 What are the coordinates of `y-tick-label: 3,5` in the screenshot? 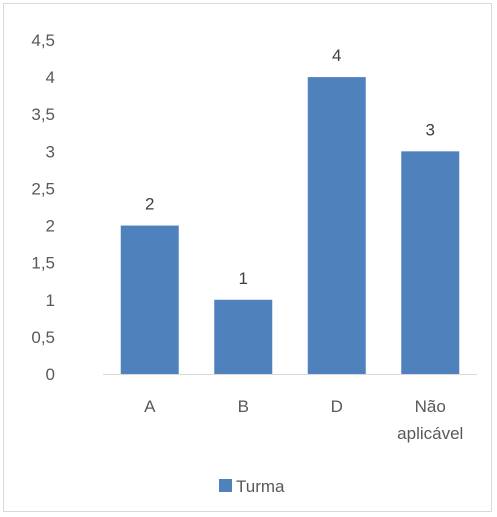 It's located at (43, 114).